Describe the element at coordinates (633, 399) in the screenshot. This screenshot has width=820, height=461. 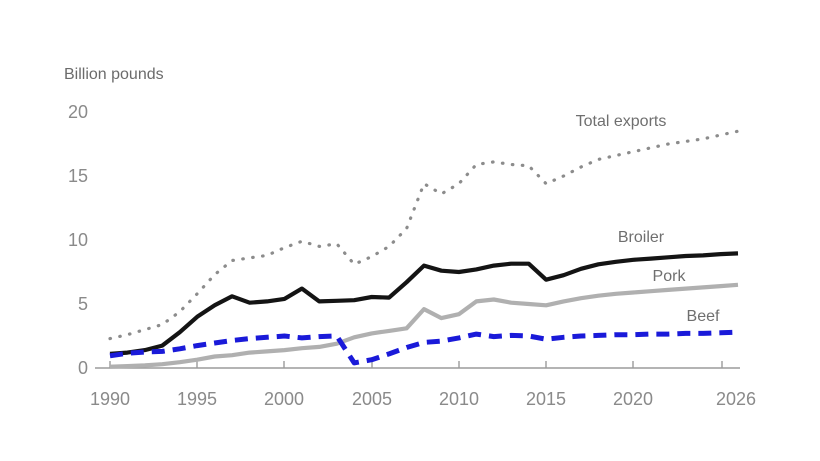
I see `x-tick-label-2020: 2020` at that location.